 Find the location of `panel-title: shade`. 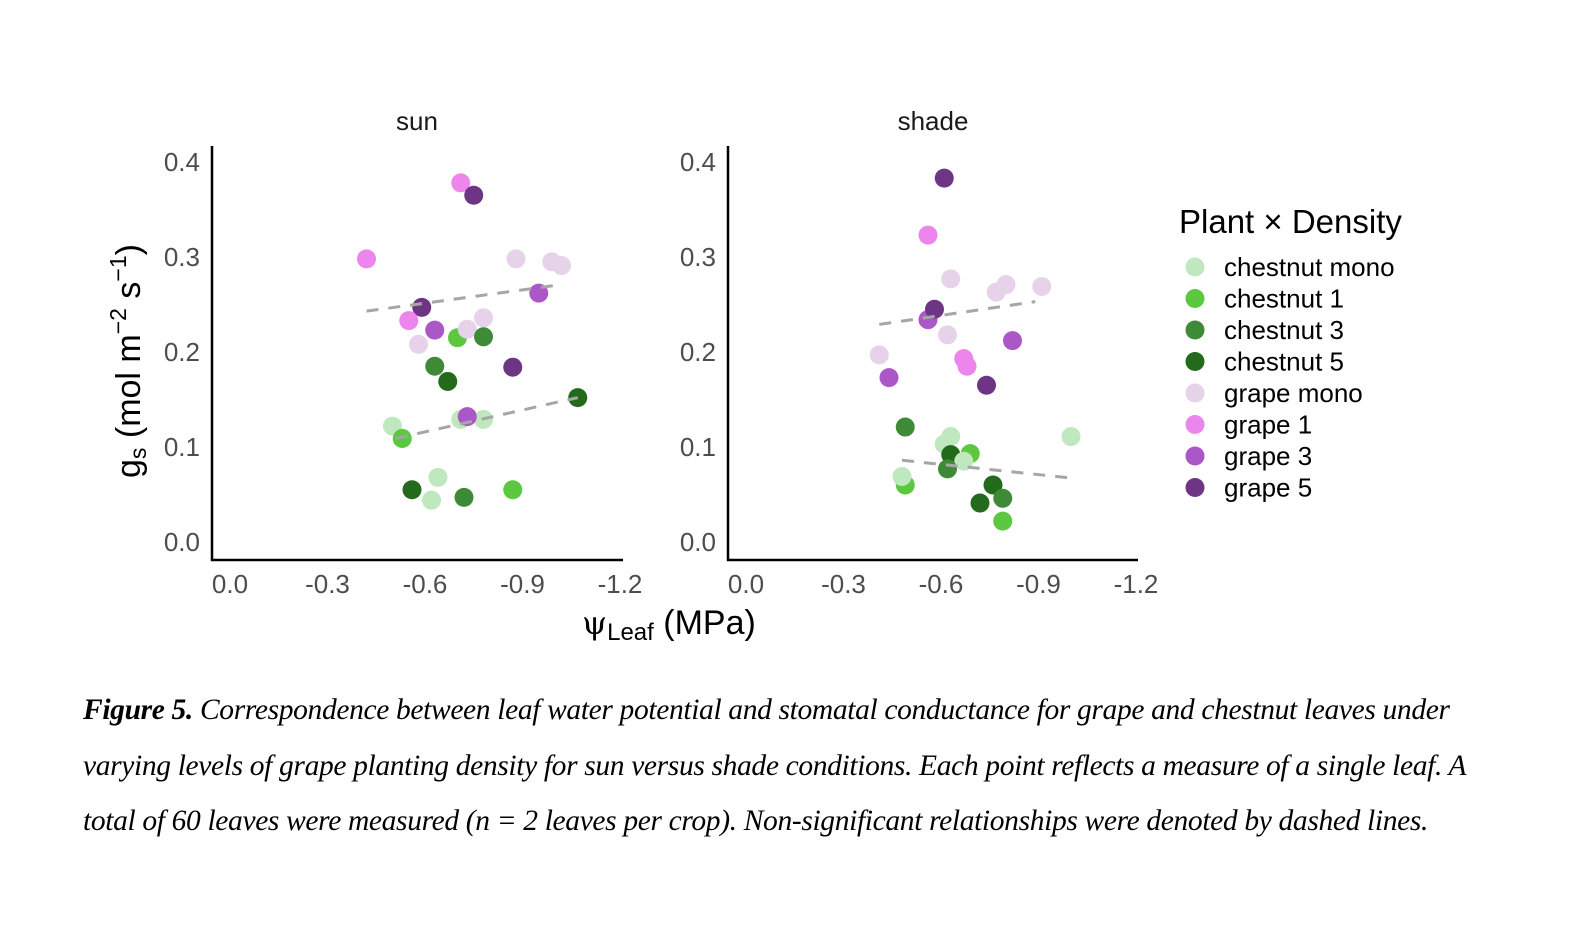

panel-title: shade is located at coordinates (933, 121).